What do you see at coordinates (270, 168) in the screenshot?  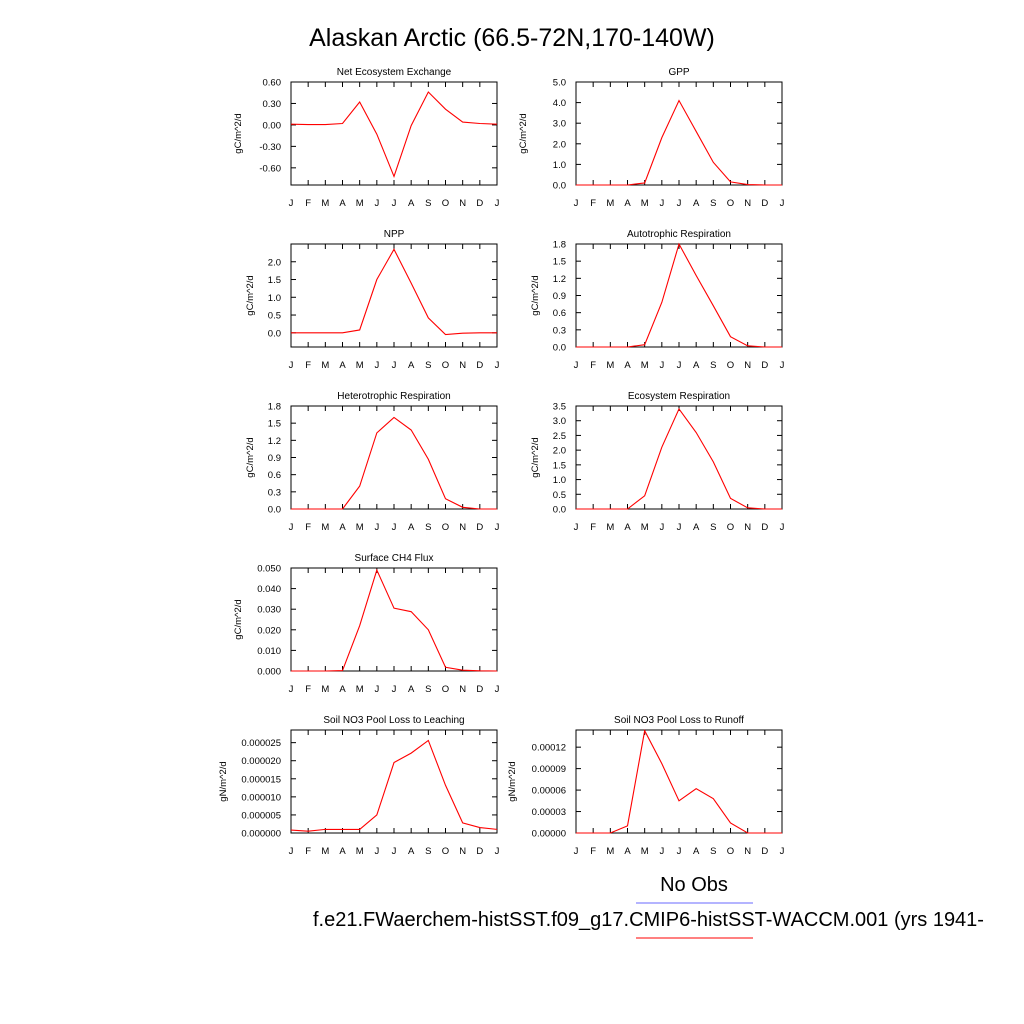 I see `y-tick-label: -0.60` at bounding box center [270, 168].